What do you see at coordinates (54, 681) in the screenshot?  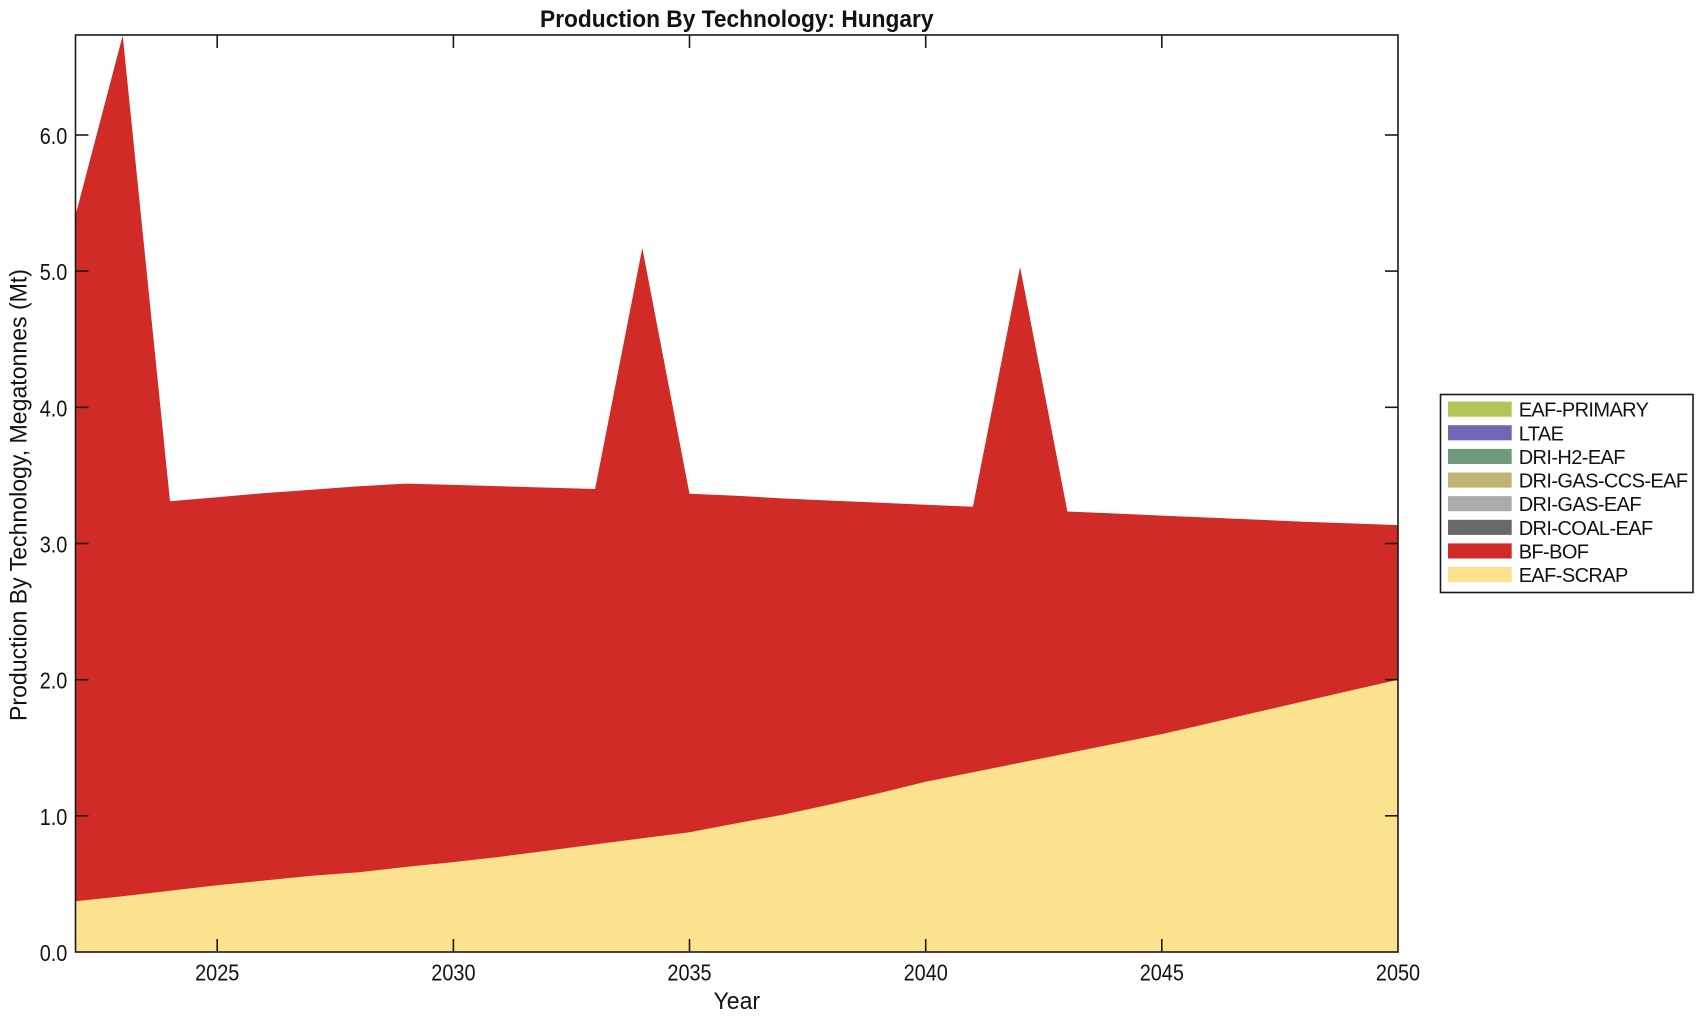 I see `svg-text: 2.0` at bounding box center [54, 681].